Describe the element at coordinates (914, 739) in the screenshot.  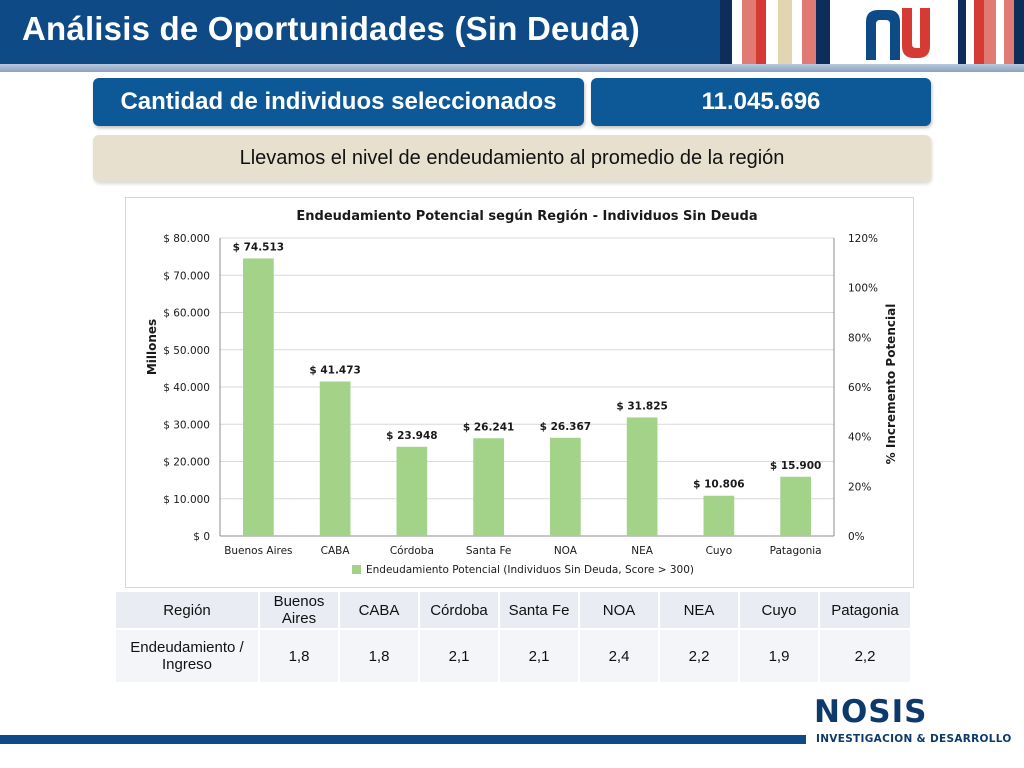
I see `nosis-tagline: INVESTIGACION & DESARROLLO` at that location.